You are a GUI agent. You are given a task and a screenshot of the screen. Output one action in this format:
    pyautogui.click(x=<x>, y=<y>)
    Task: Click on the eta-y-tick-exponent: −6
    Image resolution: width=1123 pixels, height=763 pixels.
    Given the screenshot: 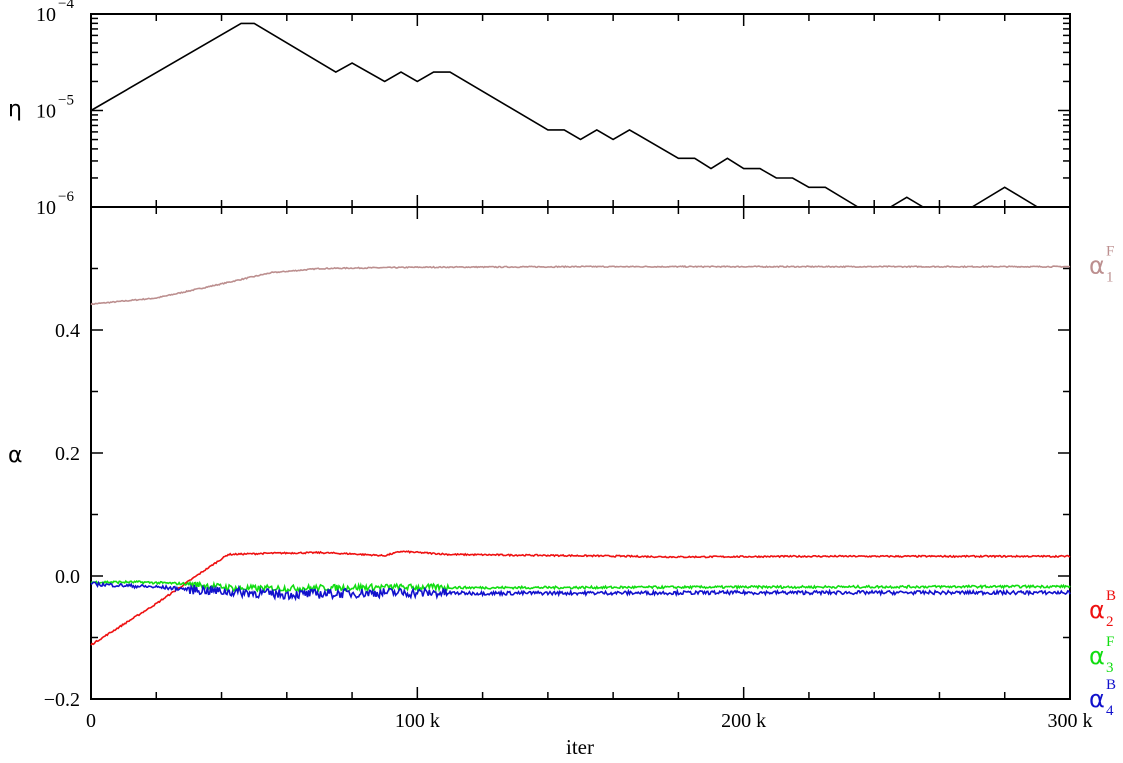 What is the action you would take?
    pyautogui.click(x=66, y=197)
    